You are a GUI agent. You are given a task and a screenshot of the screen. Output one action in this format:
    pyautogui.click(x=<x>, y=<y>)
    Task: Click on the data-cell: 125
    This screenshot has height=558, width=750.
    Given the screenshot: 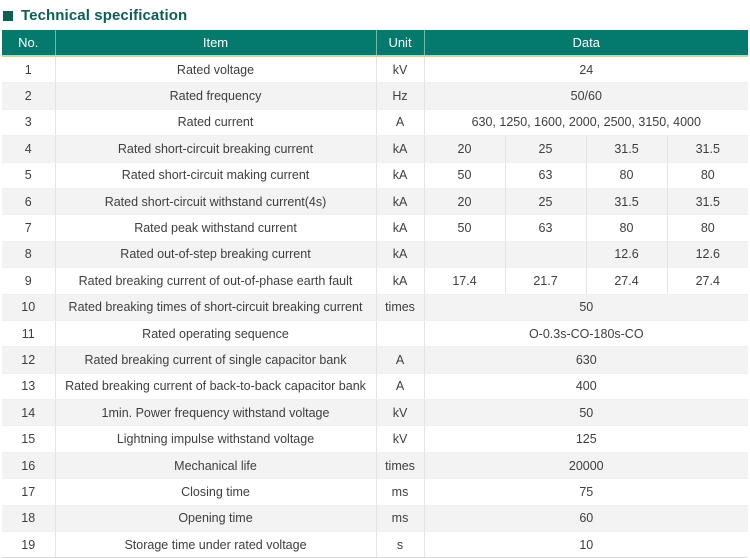 What is the action you would take?
    pyautogui.click(x=586, y=439)
    